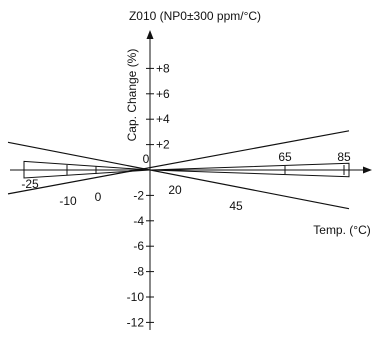 The image size is (391, 340). What do you see at coordinates (146, 159) in the screenshot?
I see `origin-label: 0` at bounding box center [146, 159].